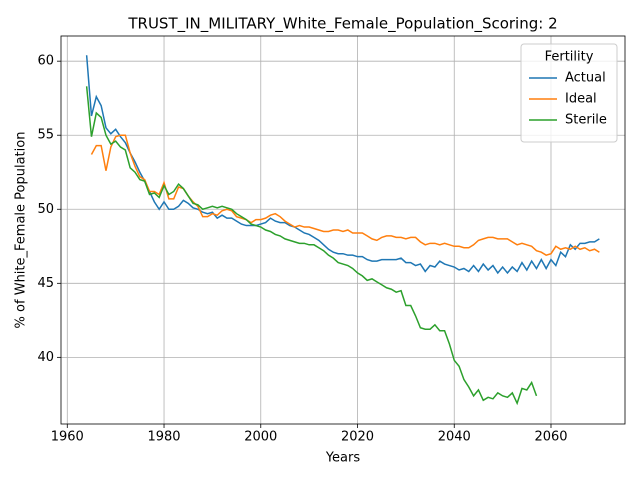 The width and height of the screenshot is (640, 480). Describe the element at coordinates (581, 99) in the screenshot. I see `legend-label: Ideal` at that location.